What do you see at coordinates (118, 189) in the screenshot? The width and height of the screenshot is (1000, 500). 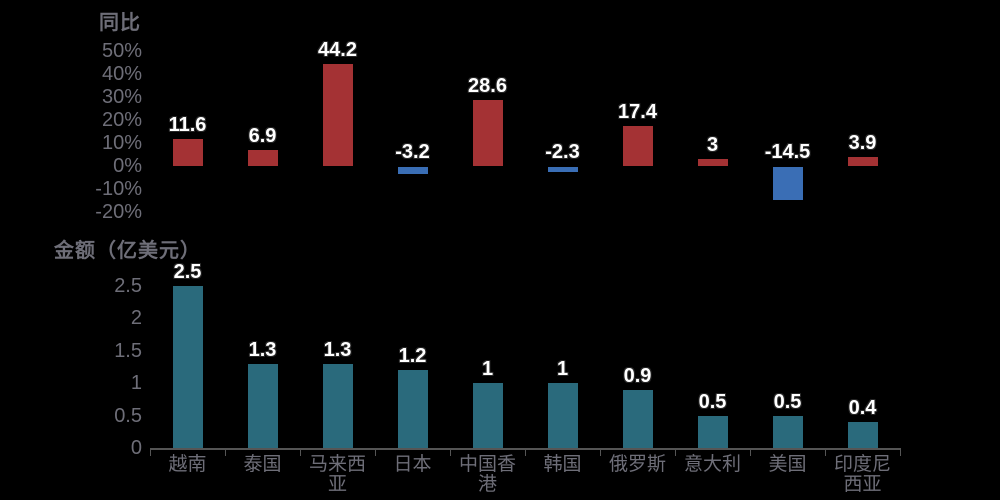 I see `yoy-y-tick-label: -10%` at bounding box center [118, 189].